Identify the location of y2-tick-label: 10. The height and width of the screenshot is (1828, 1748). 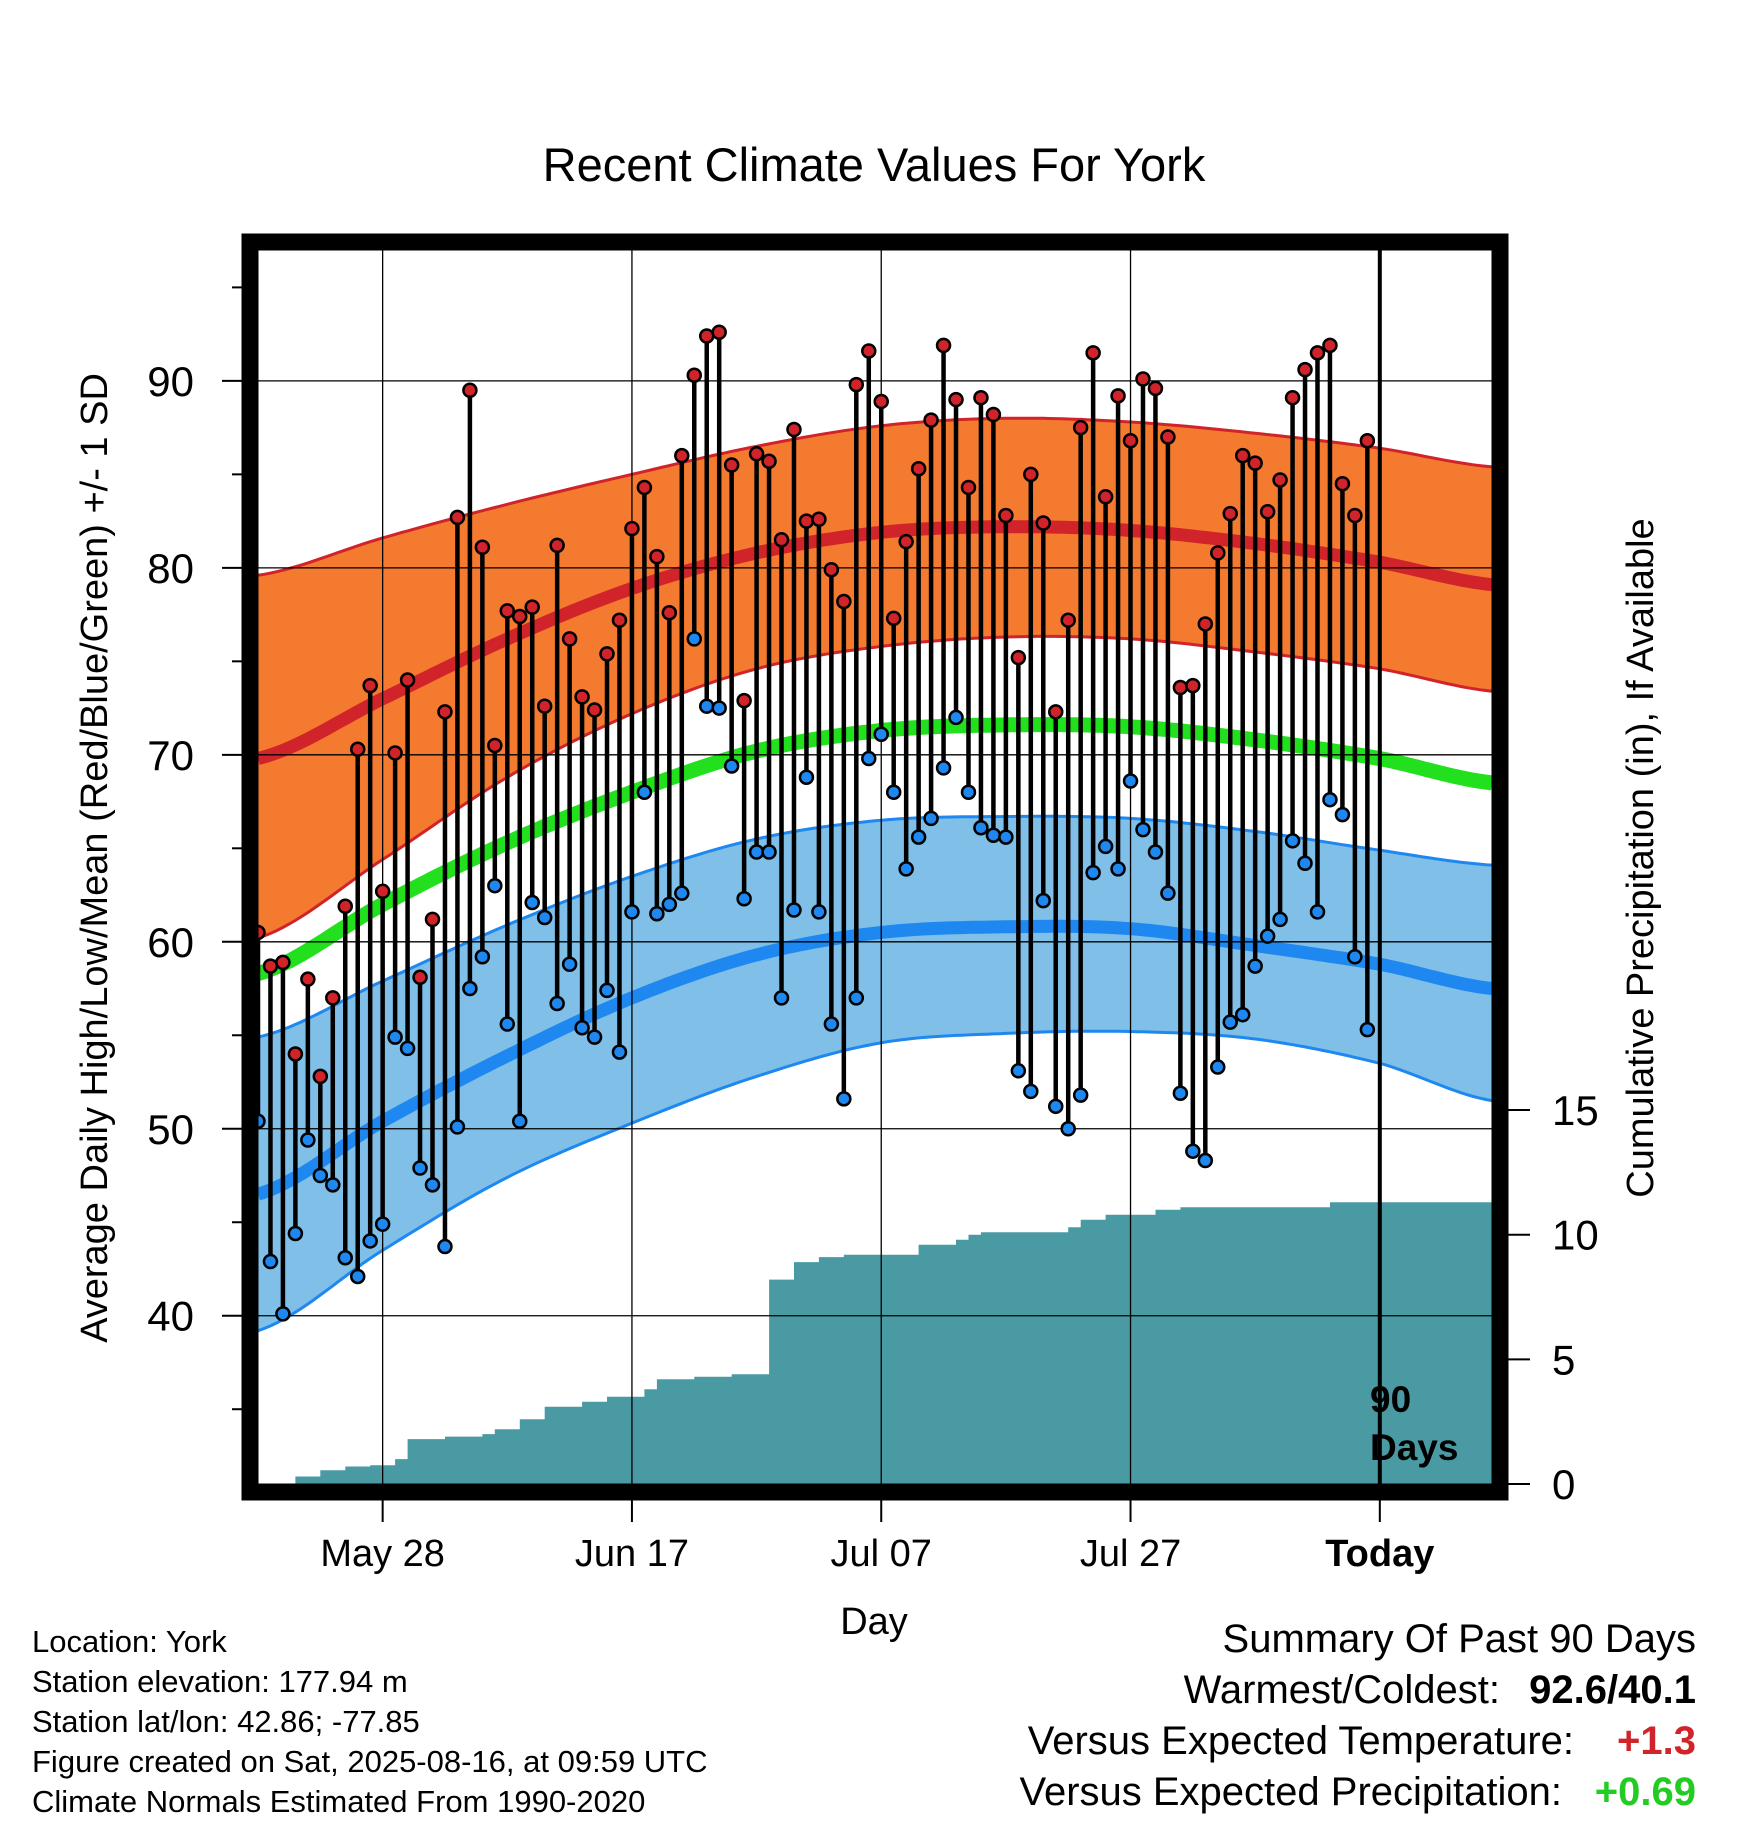
(1575, 1235).